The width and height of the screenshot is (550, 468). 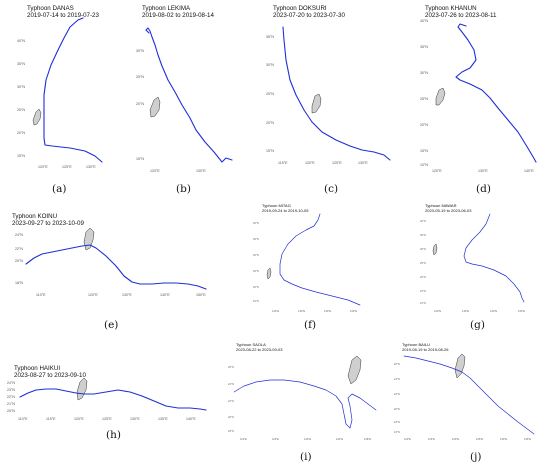 What do you see at coordinates (424, 125) in the screenshot?
I see `panel-d-ytick: 20°N` at bounding box center [424, 125].